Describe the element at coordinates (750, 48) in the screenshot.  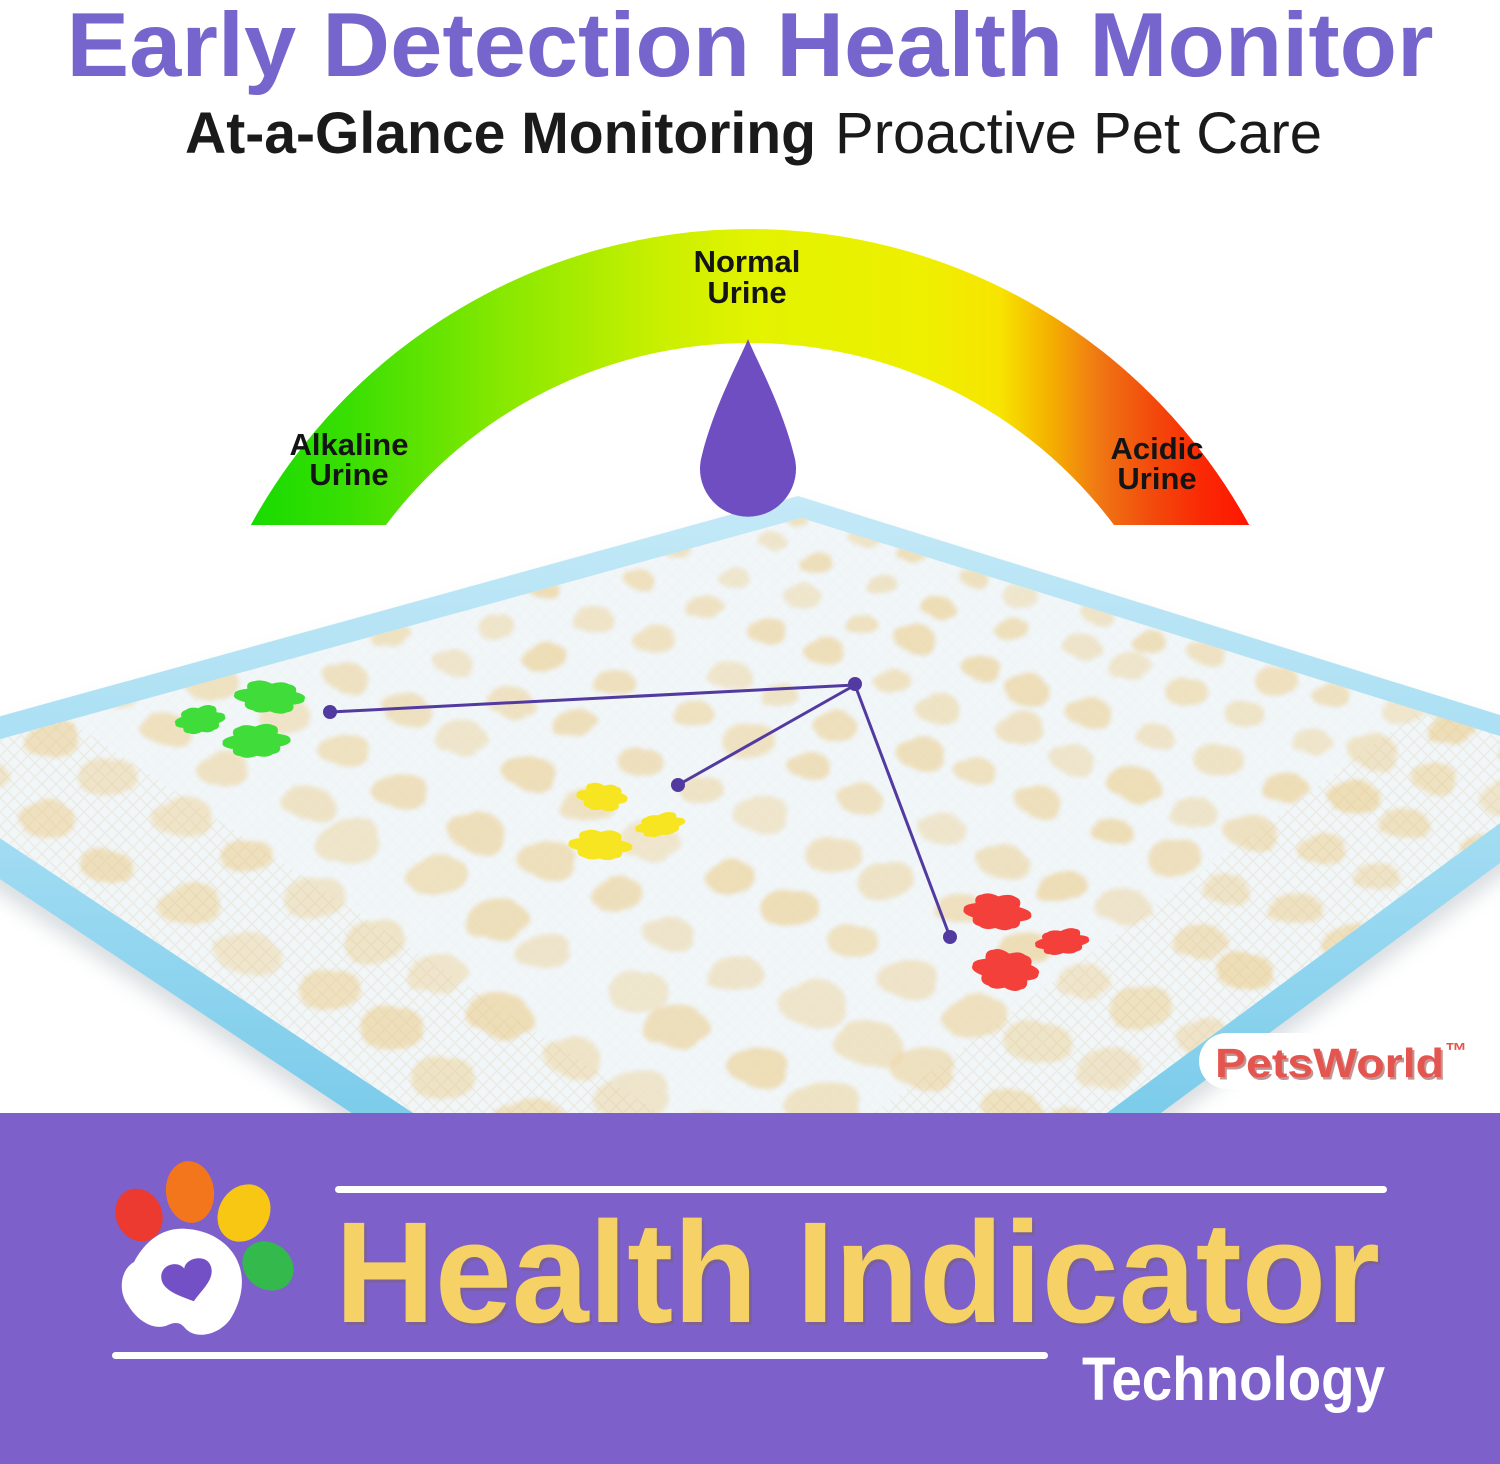
I see `svg-text: Early Detection Health Monitor` at that location.